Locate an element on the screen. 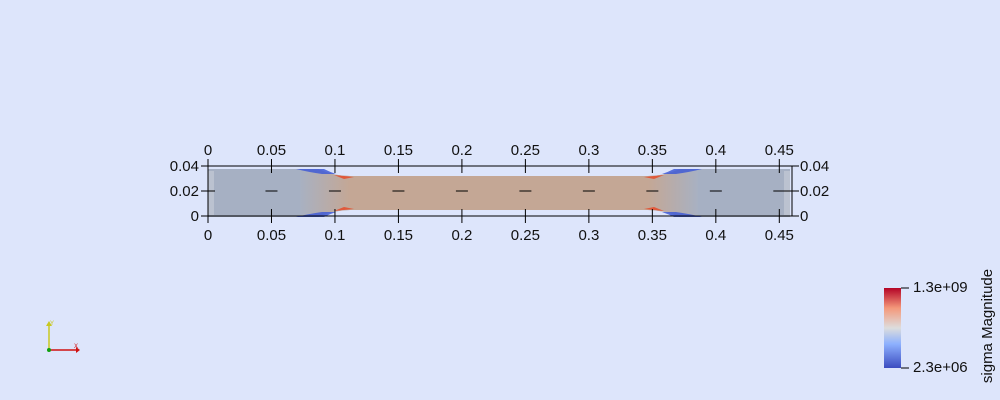  x-tick-label-bottom: 0.1 is located at coordinates (335, 235).